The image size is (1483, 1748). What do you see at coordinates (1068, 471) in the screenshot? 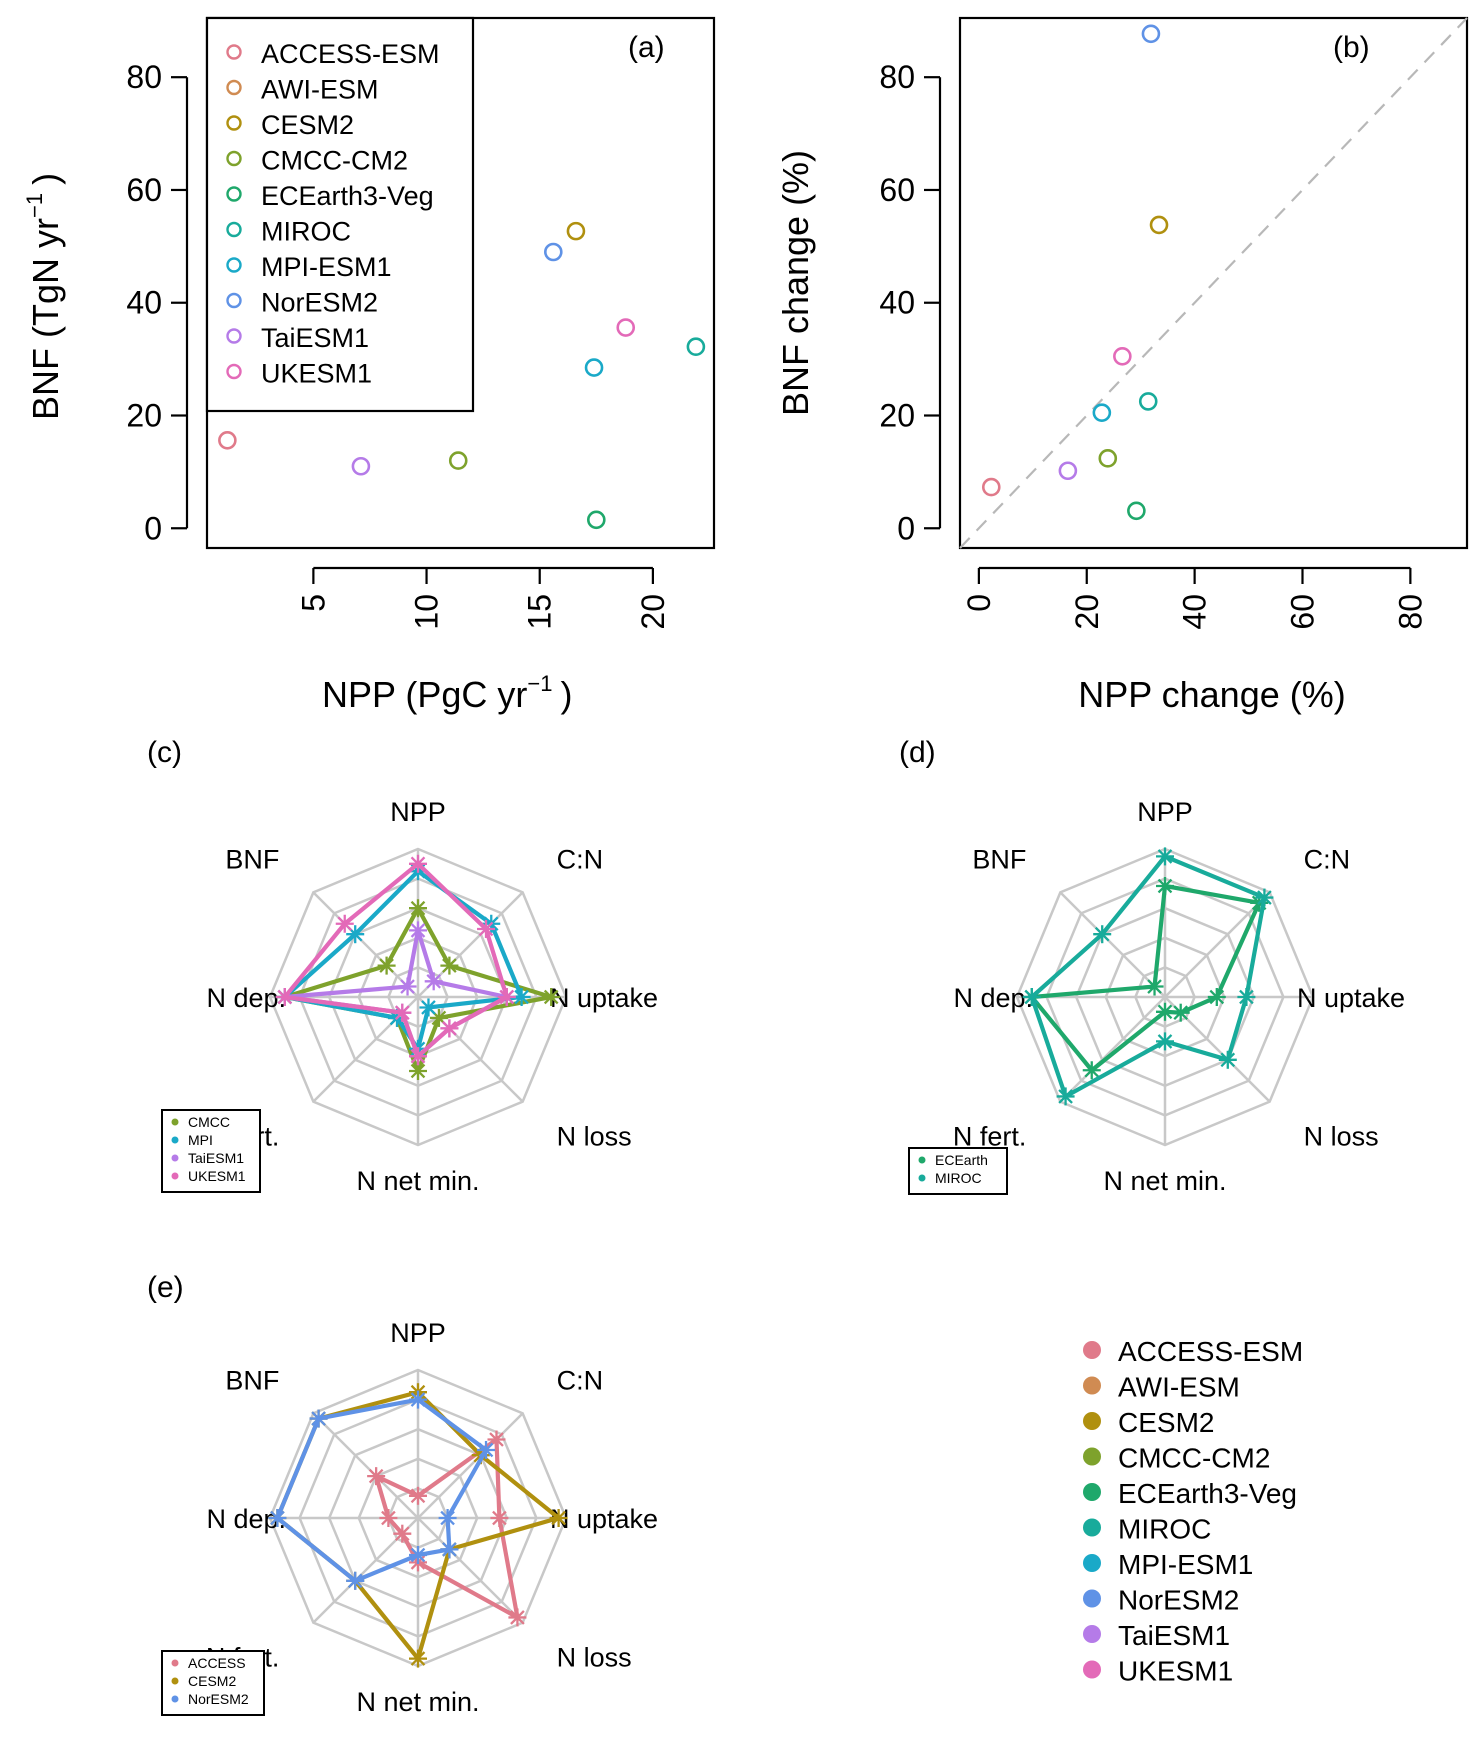
I see `data-point-taiesm1` at bounding box center [1068, 471].